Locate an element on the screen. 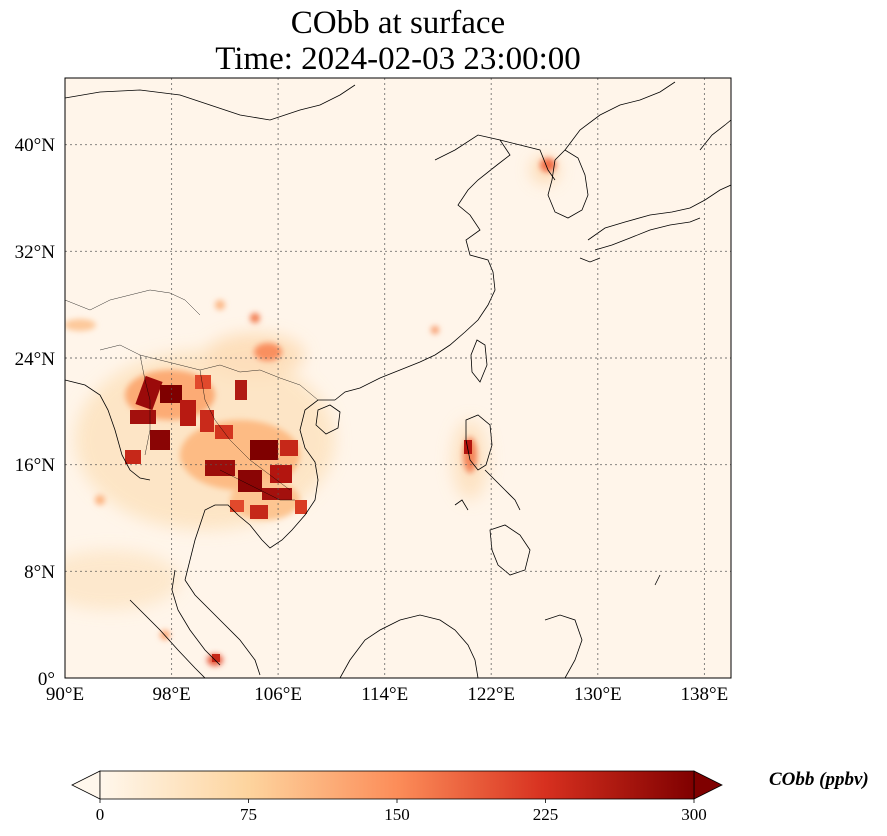 The image size is (887, 836). colorbar-tick-label: 300 is located at coordinates (694, 814).